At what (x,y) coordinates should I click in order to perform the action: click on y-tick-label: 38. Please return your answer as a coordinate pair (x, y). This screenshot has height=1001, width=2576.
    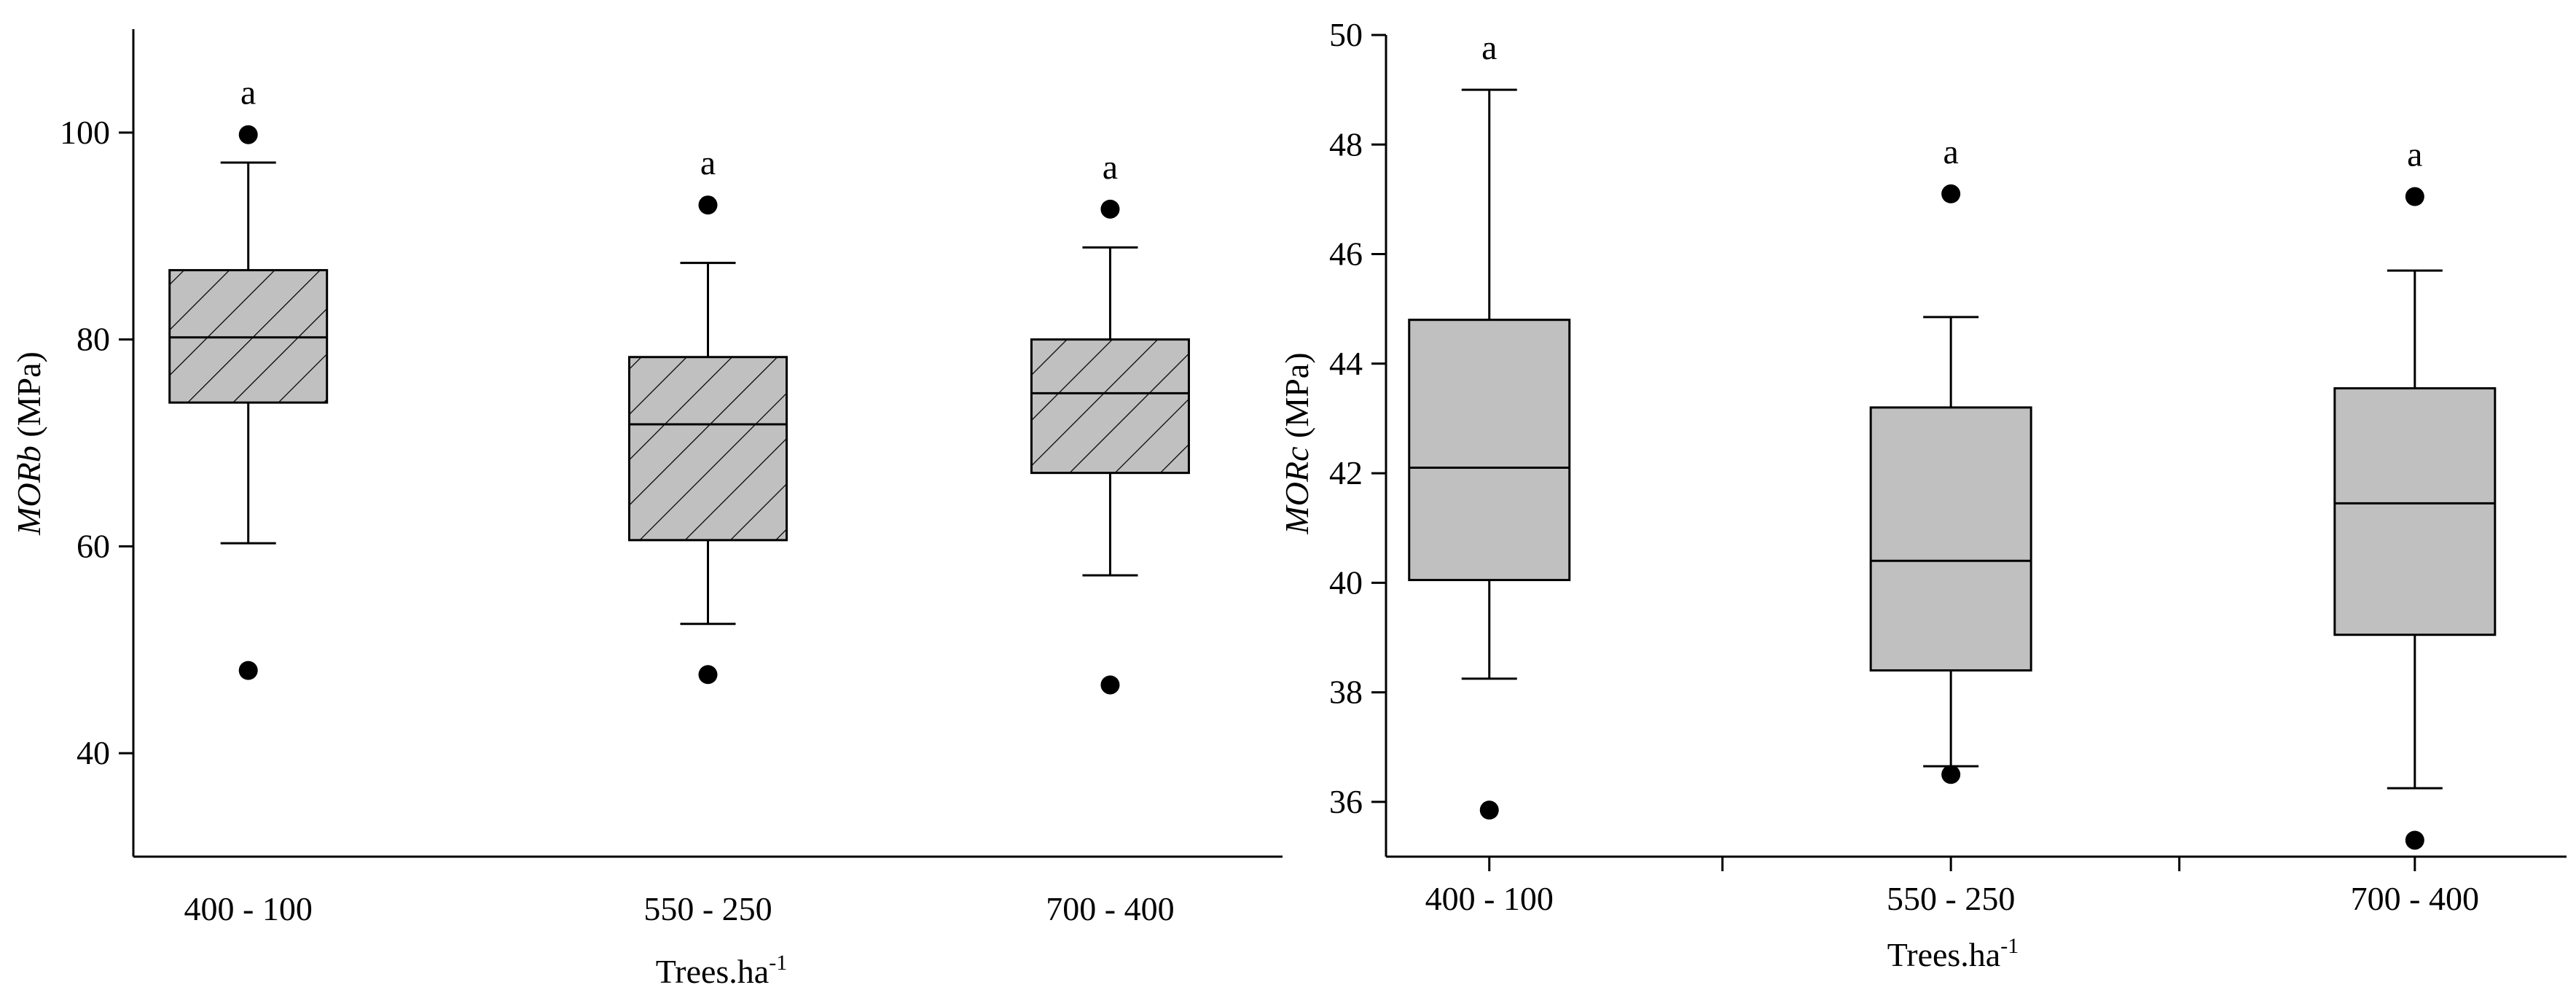
    Looking at the image, I should click on (1346, 692).